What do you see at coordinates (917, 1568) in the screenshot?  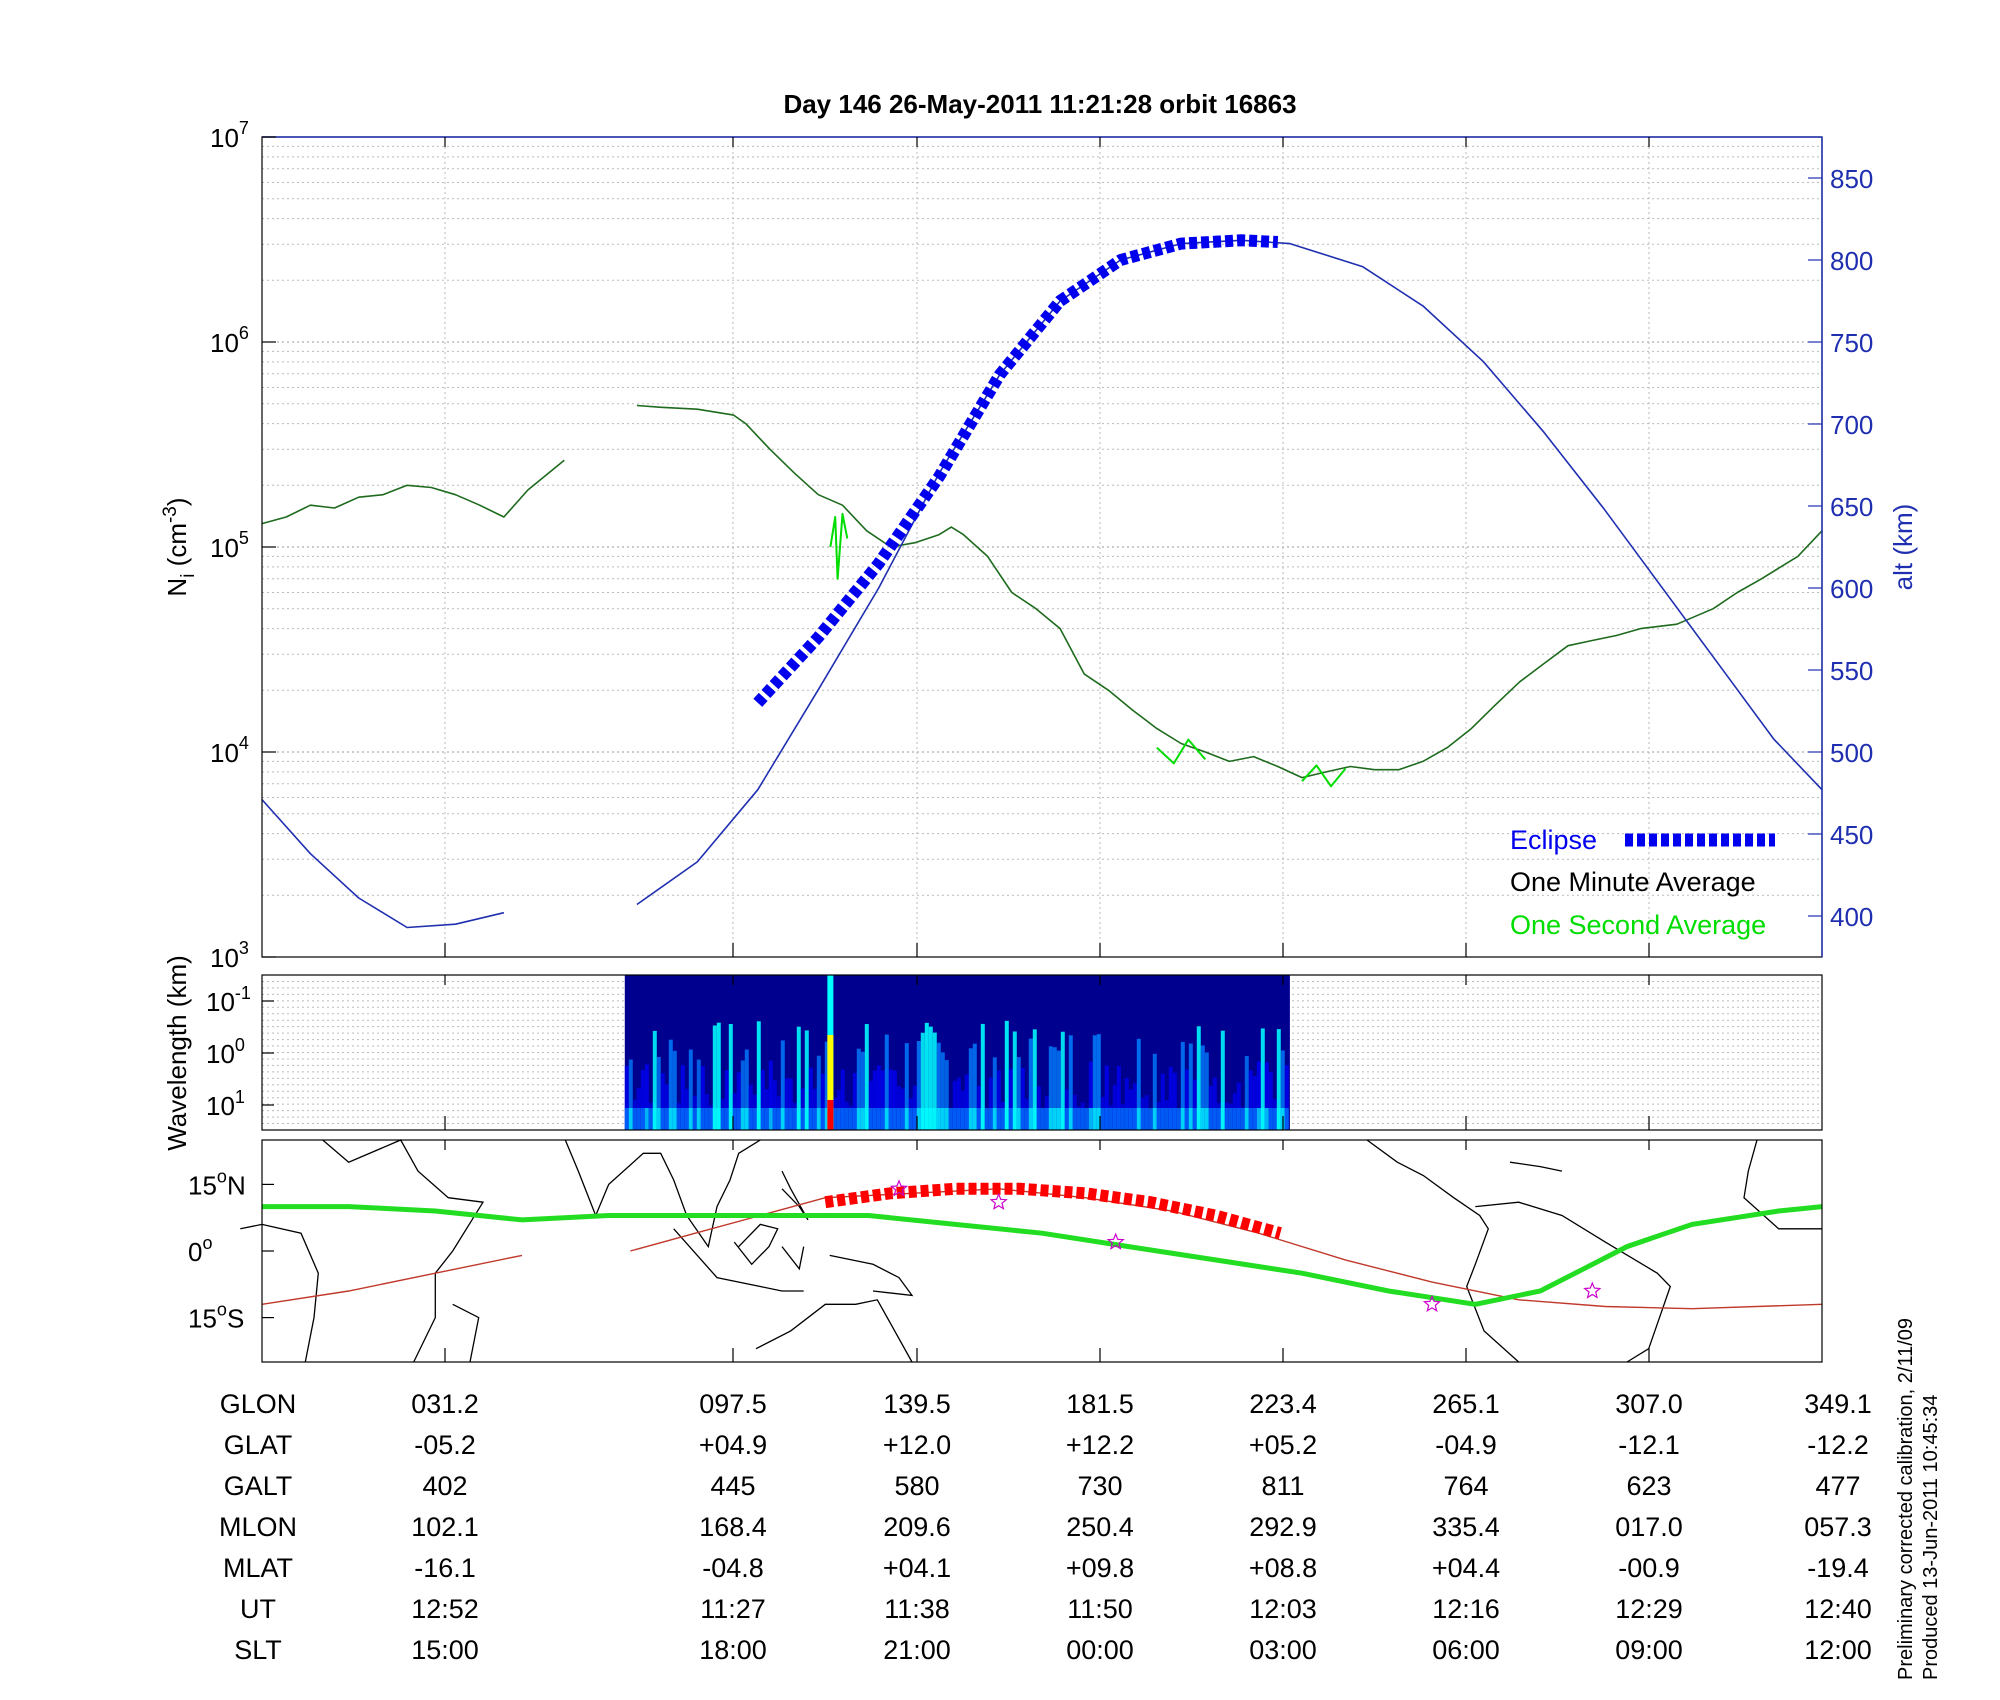 I see `table-cell: +04.1` at bounding box center [917, 1568].